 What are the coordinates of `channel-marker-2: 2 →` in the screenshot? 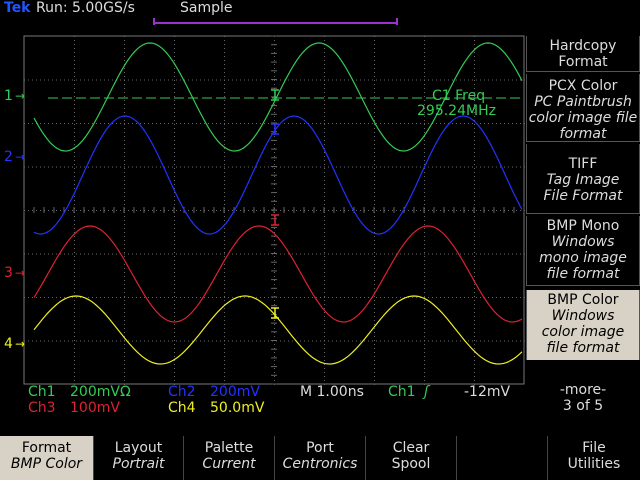 It's located at (14, 157).